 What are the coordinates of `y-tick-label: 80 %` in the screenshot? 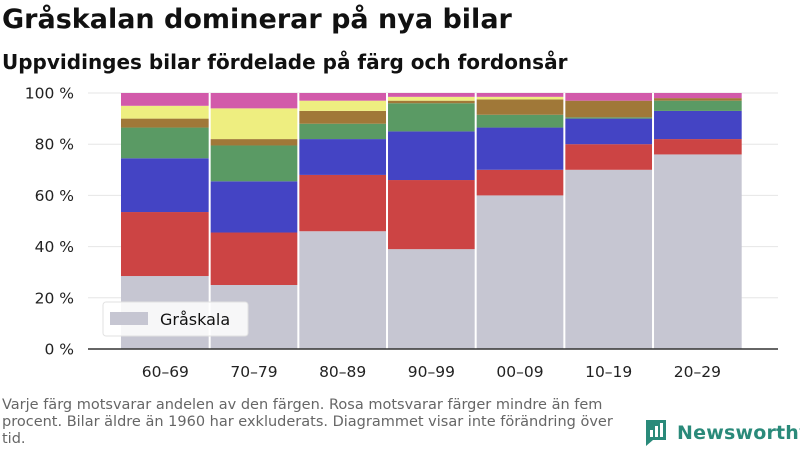 It's located at (54, 145).